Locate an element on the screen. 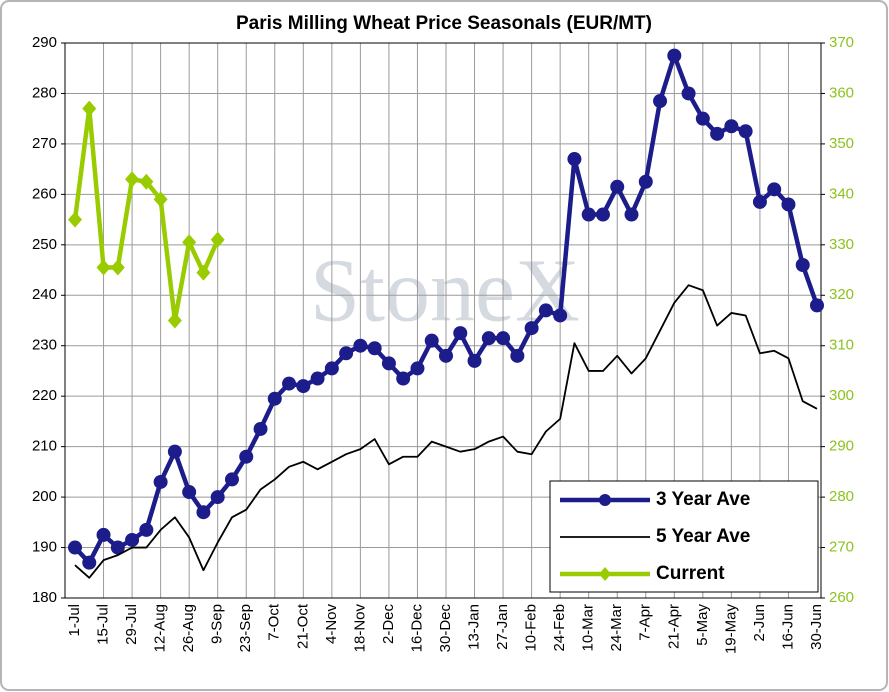 This screenshot has width=889, height=692. legend-label: 5 Year Ave is located at coordinates (703, 536).